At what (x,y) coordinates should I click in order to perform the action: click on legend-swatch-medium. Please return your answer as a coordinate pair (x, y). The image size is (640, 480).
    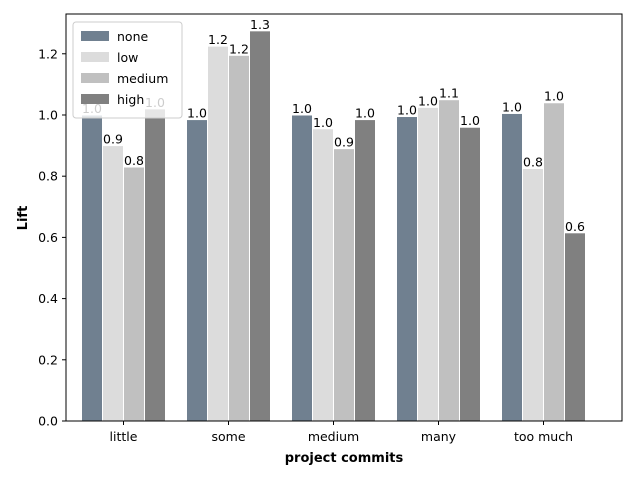
    Looking at the image, I should click on (95, 78).